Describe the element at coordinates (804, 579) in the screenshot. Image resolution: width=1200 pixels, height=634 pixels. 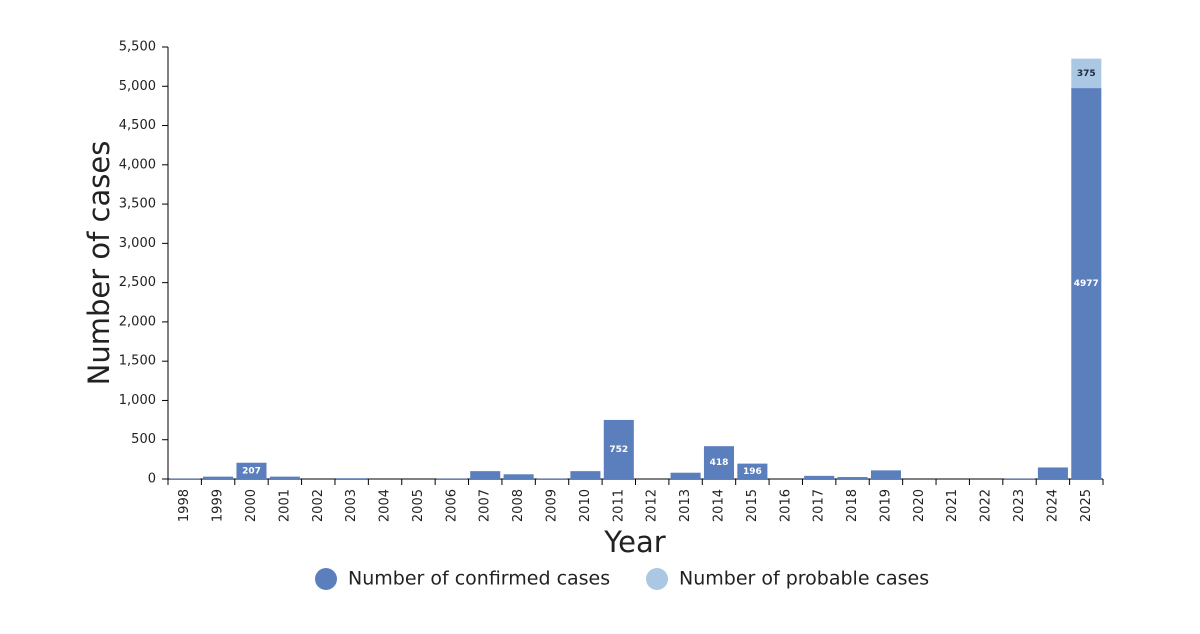
I see `legend-label: Number of probable cases` at that location.